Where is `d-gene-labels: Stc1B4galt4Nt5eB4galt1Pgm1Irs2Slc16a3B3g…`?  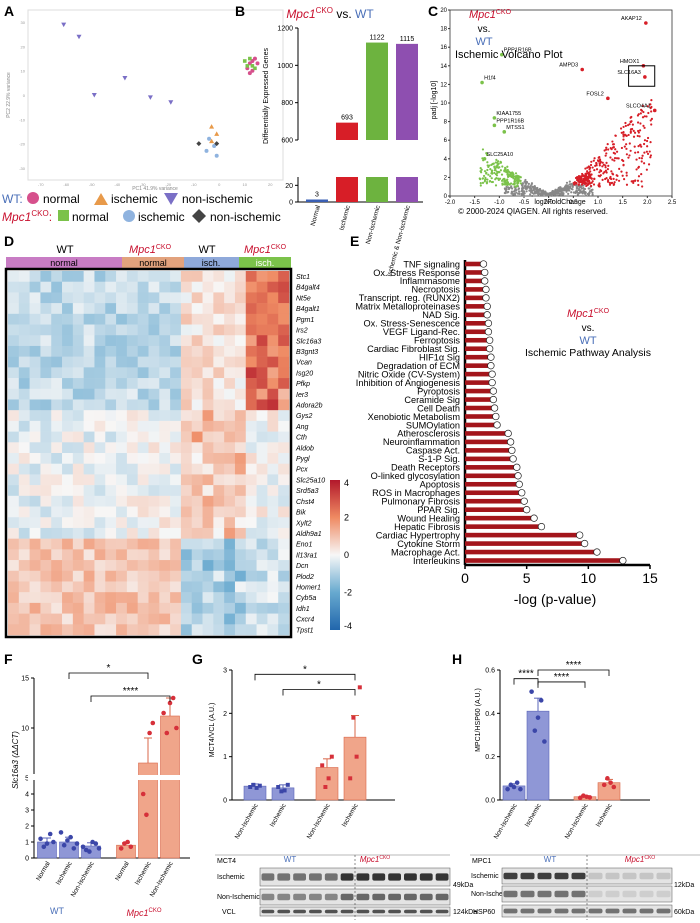
d-gene-labels: Stc1B4galt4Nt5eB4galt1Pgm1Irs2Slc16a3B3g… is located at coordinates (310, 454).